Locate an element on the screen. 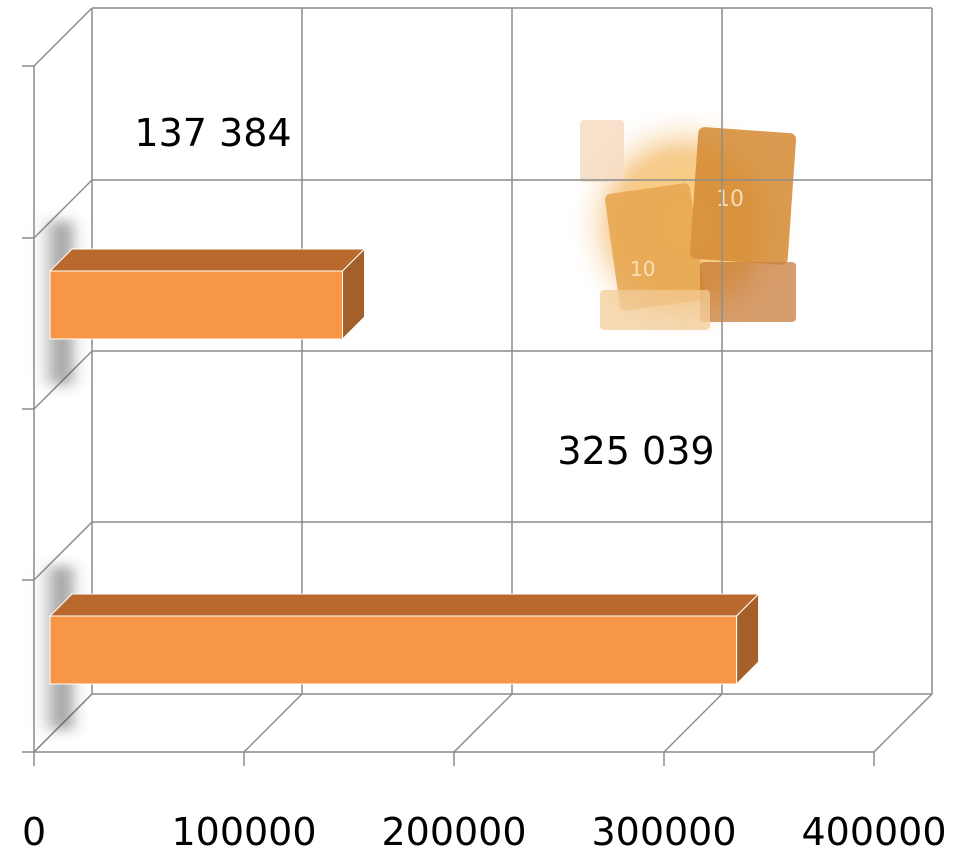  side-wall-gridline is located at coordinates (63, 37).